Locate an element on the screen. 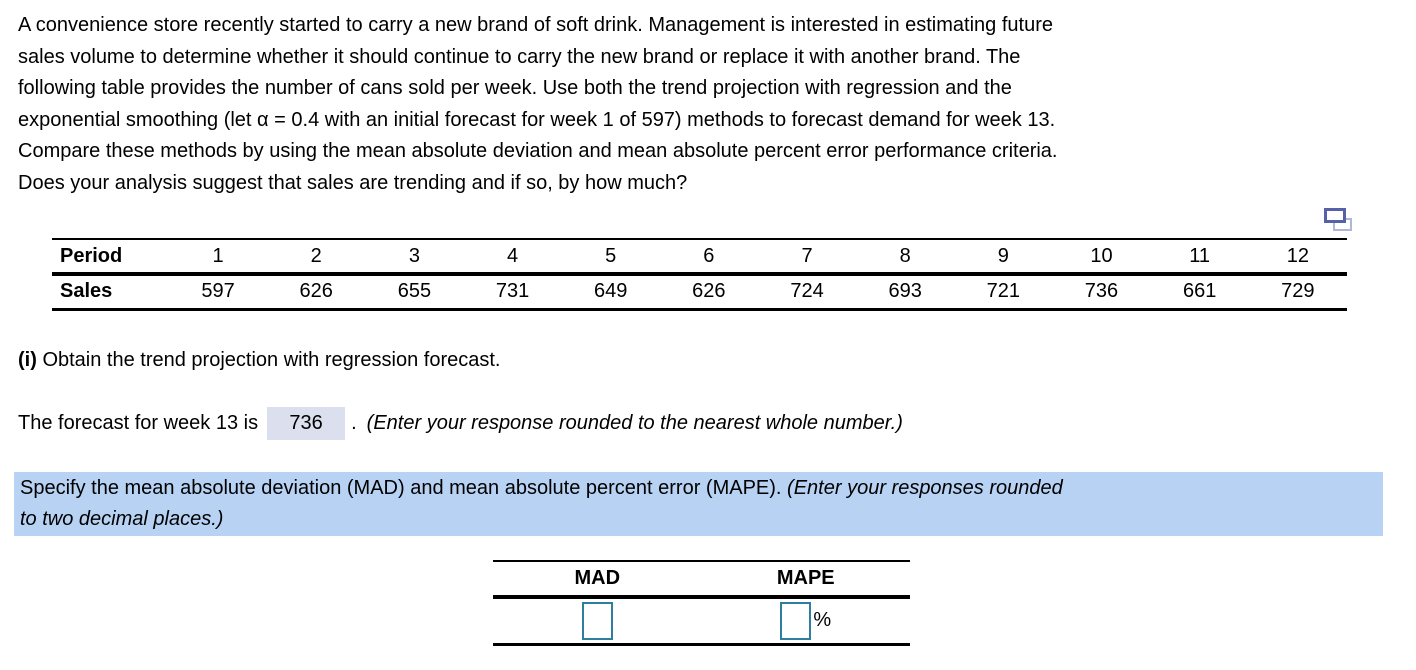 The image size is (1416, 670). mad-cell is located at coordinates (597, 621).